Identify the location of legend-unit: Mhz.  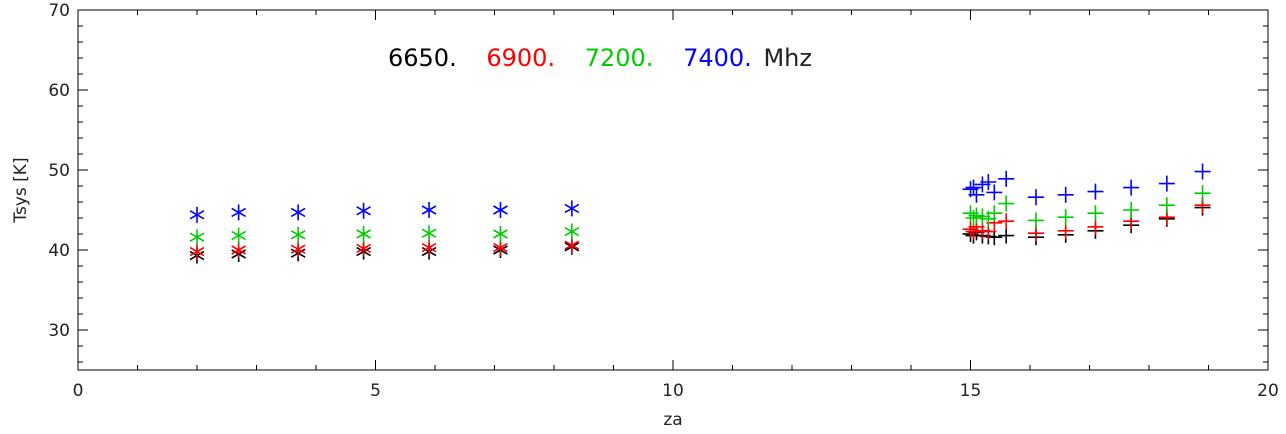
(787, 58).